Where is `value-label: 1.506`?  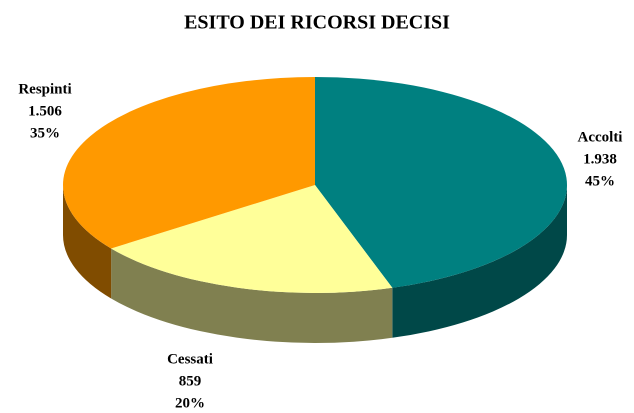 value-label: 1.506 is located at coordinates (45, 111).